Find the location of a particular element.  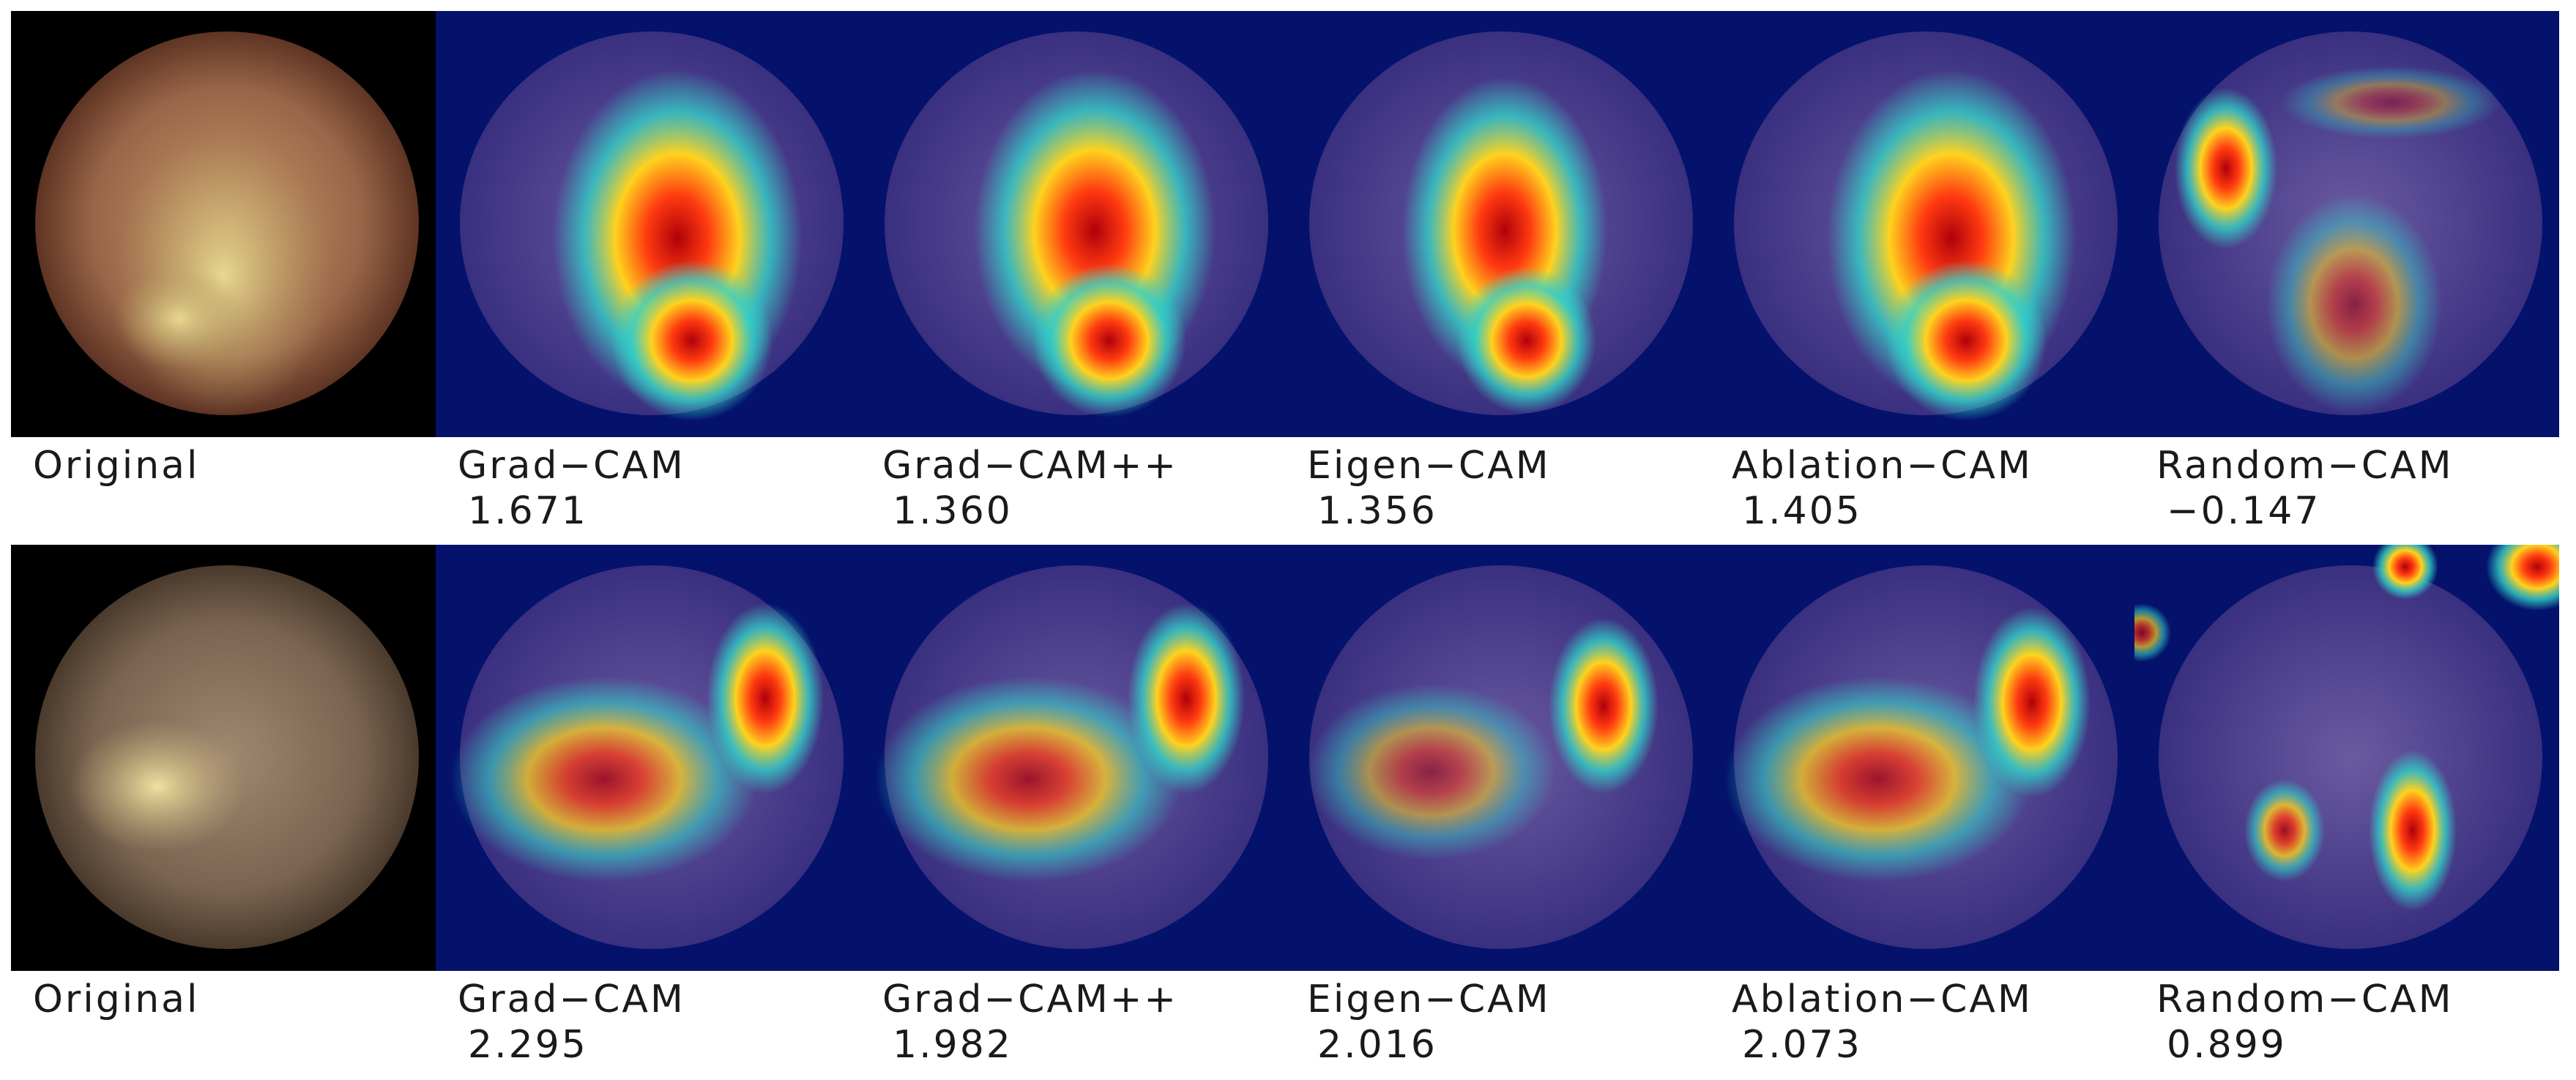

panel-original-row1: Original is located at coordinates (223, 249).